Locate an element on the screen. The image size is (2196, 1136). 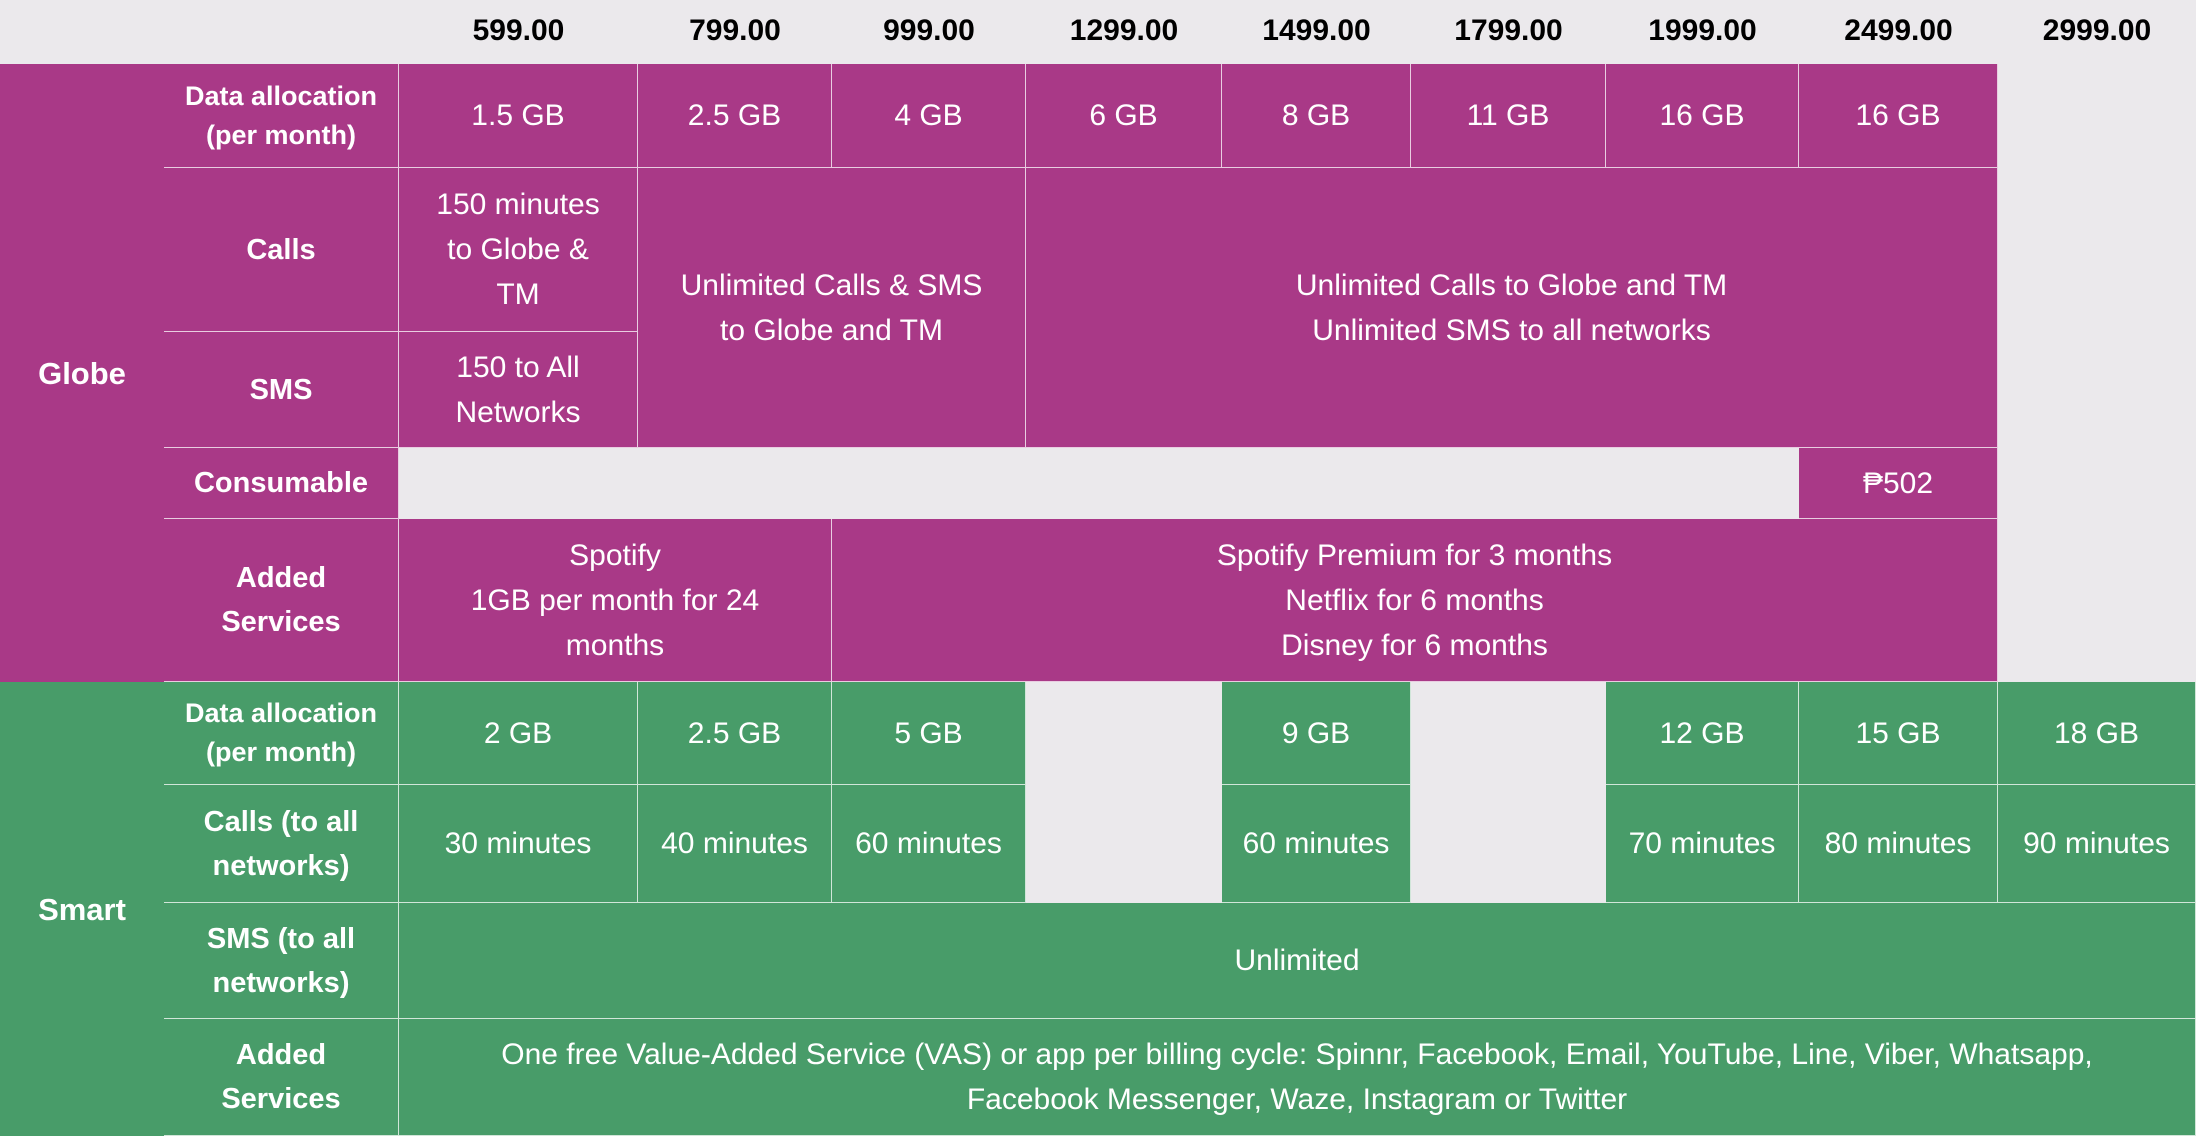
smart-data-cell: 15 GB is located at coordinates (1898, 733).